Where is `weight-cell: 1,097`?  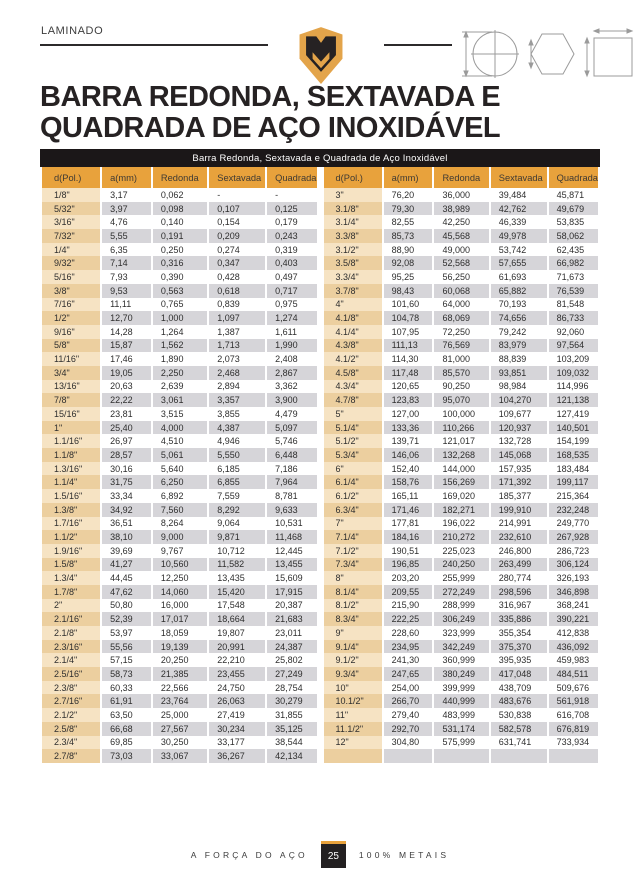 weight-cell: 1,097 is located at coordinates (237, 318).